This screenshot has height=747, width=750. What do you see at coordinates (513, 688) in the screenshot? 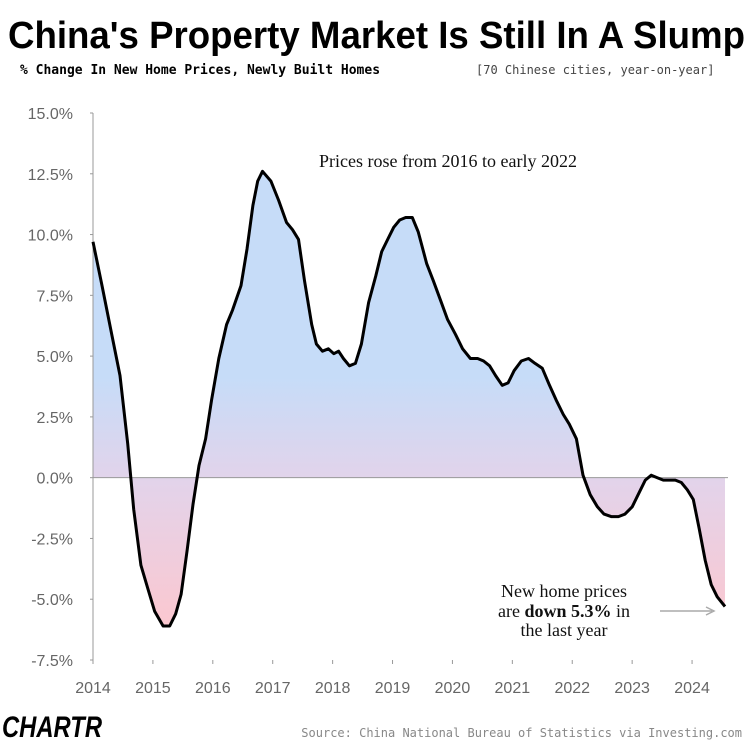
I see `x-tick-label: 2021` at bounding box center [513, 688].